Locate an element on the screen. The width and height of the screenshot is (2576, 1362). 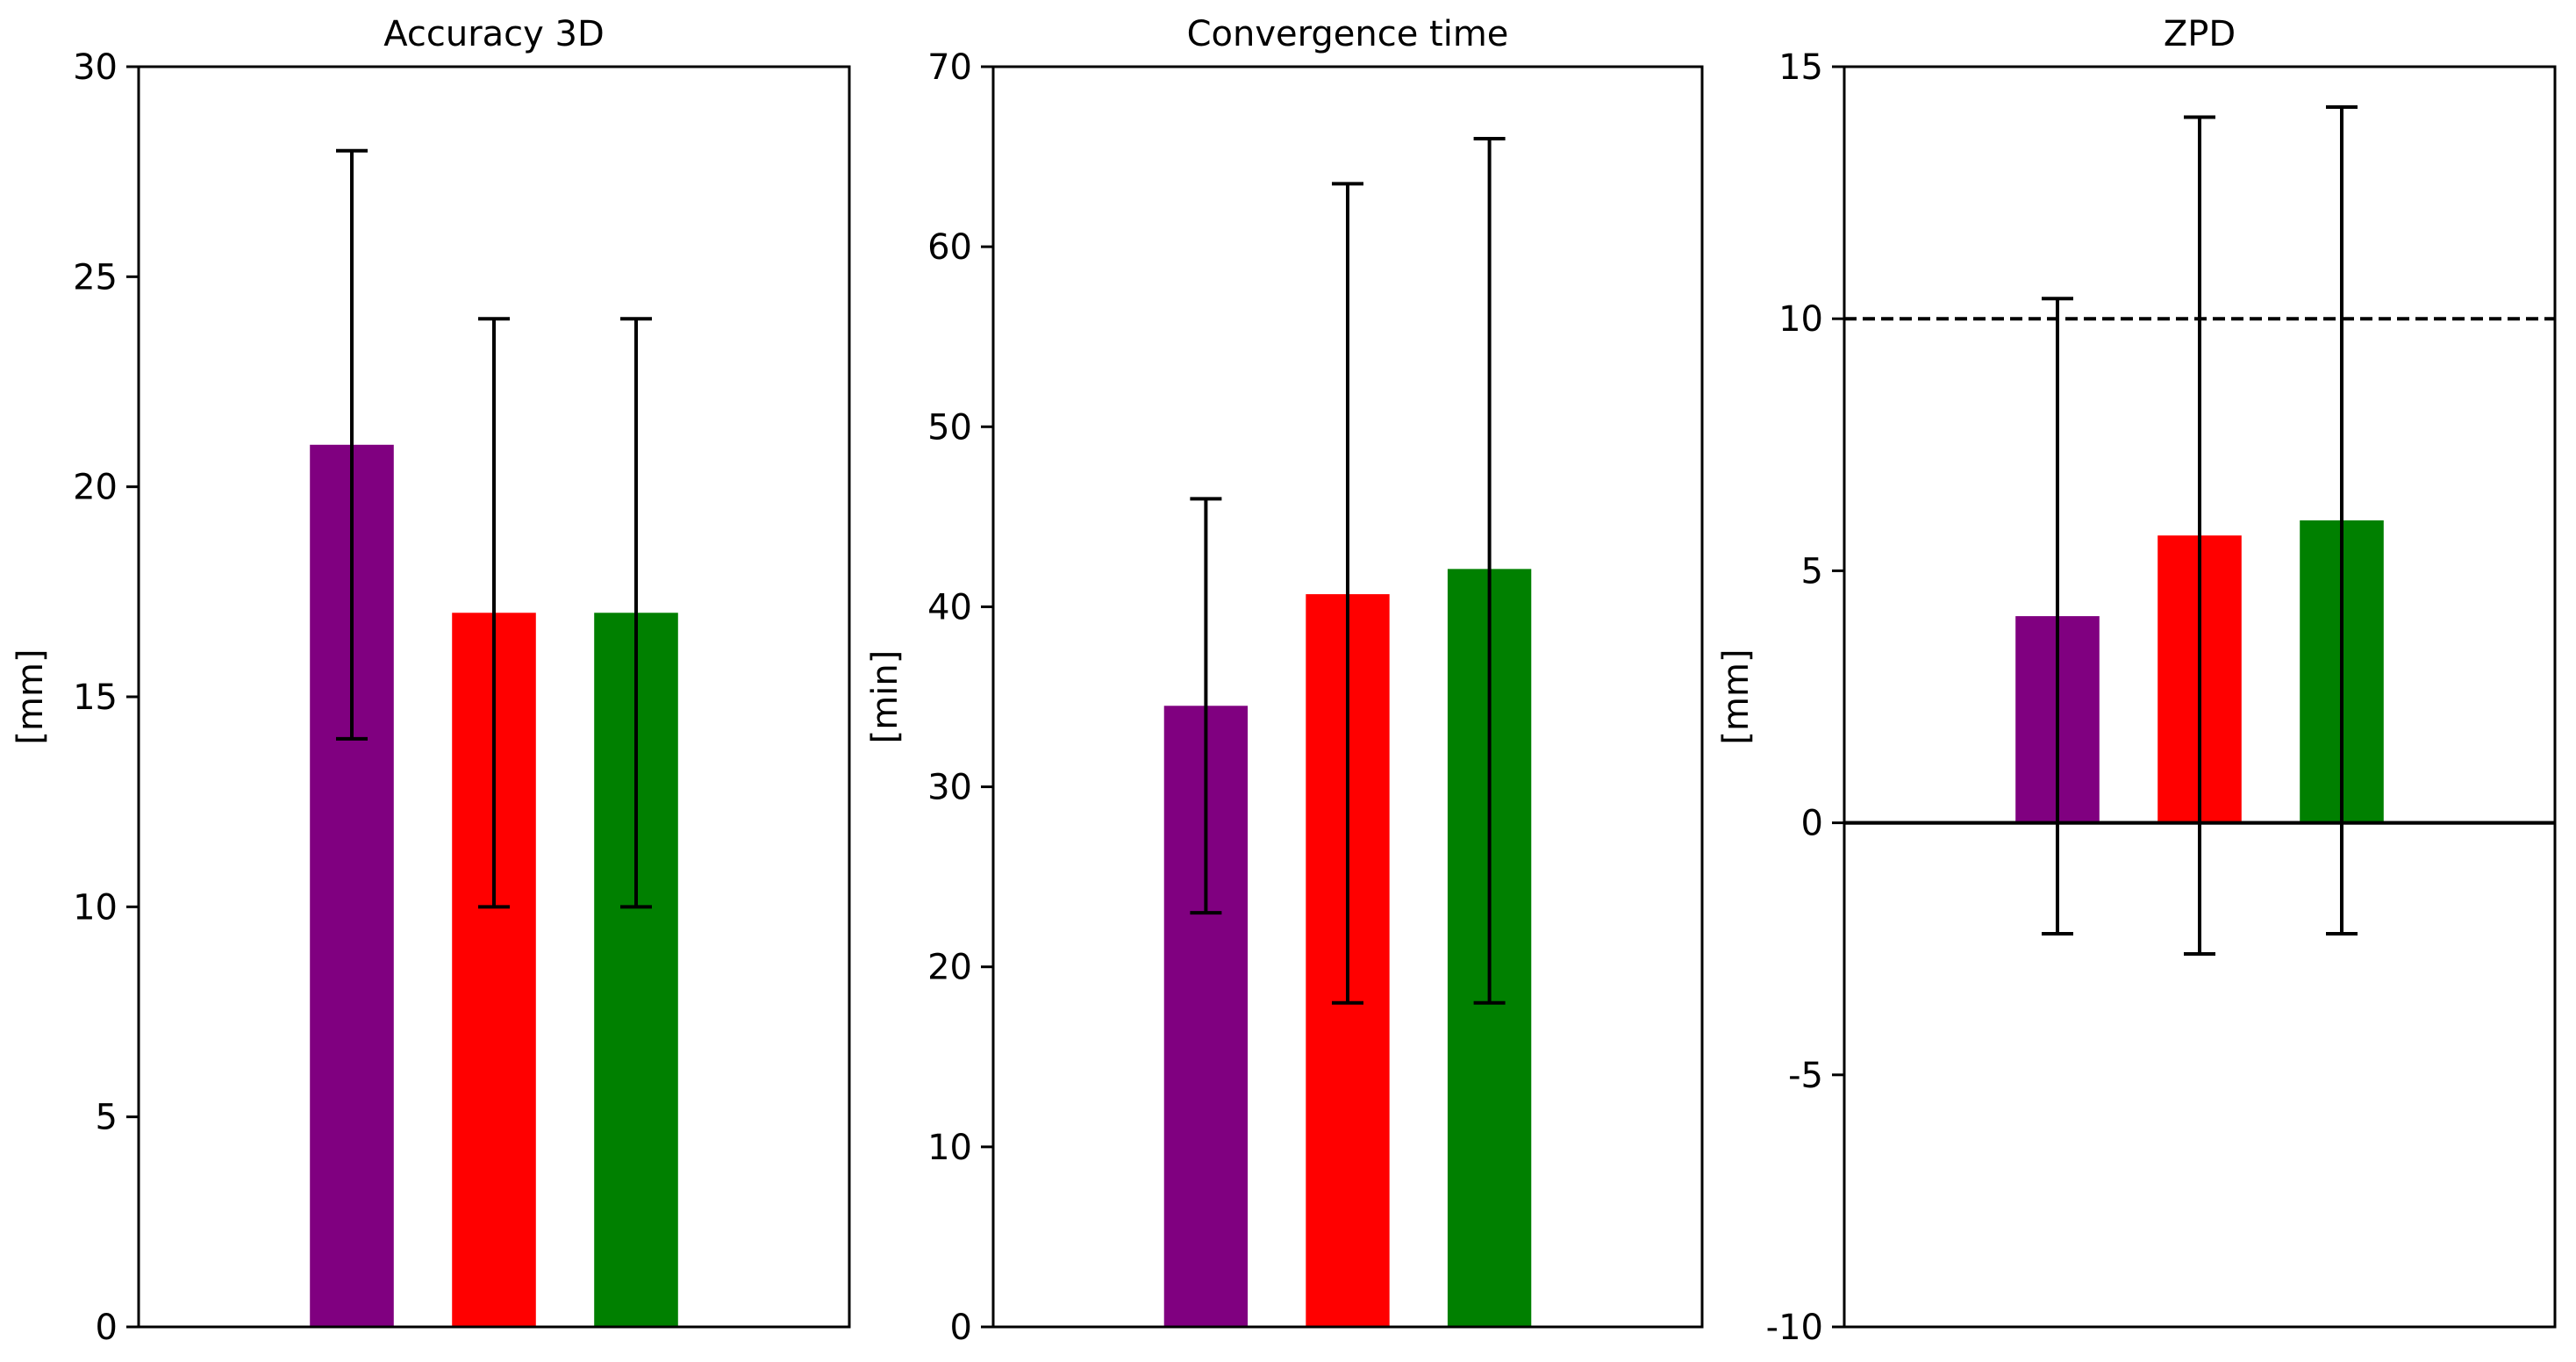
chart-title: Accuracy 3D is located at coordinates (494, 34).